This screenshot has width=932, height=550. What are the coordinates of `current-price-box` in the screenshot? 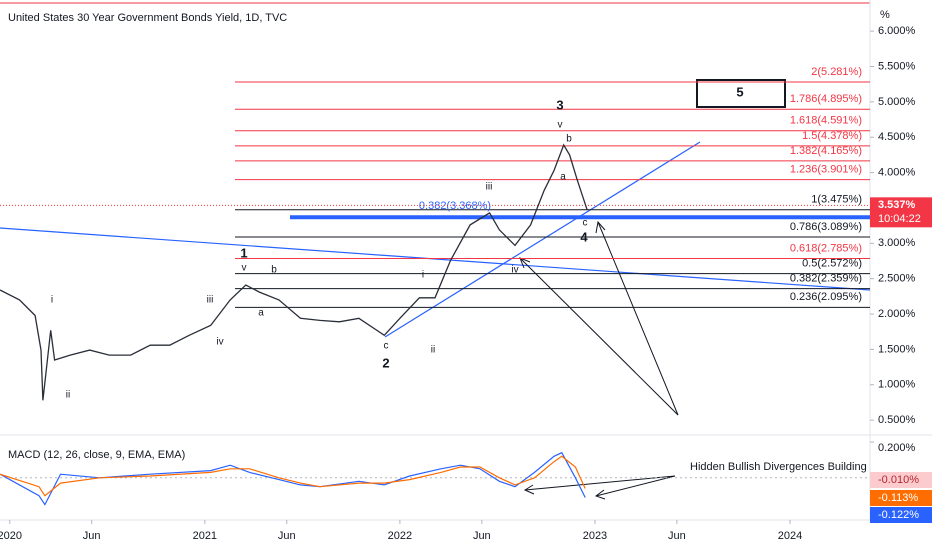 It's located at (901, 212).